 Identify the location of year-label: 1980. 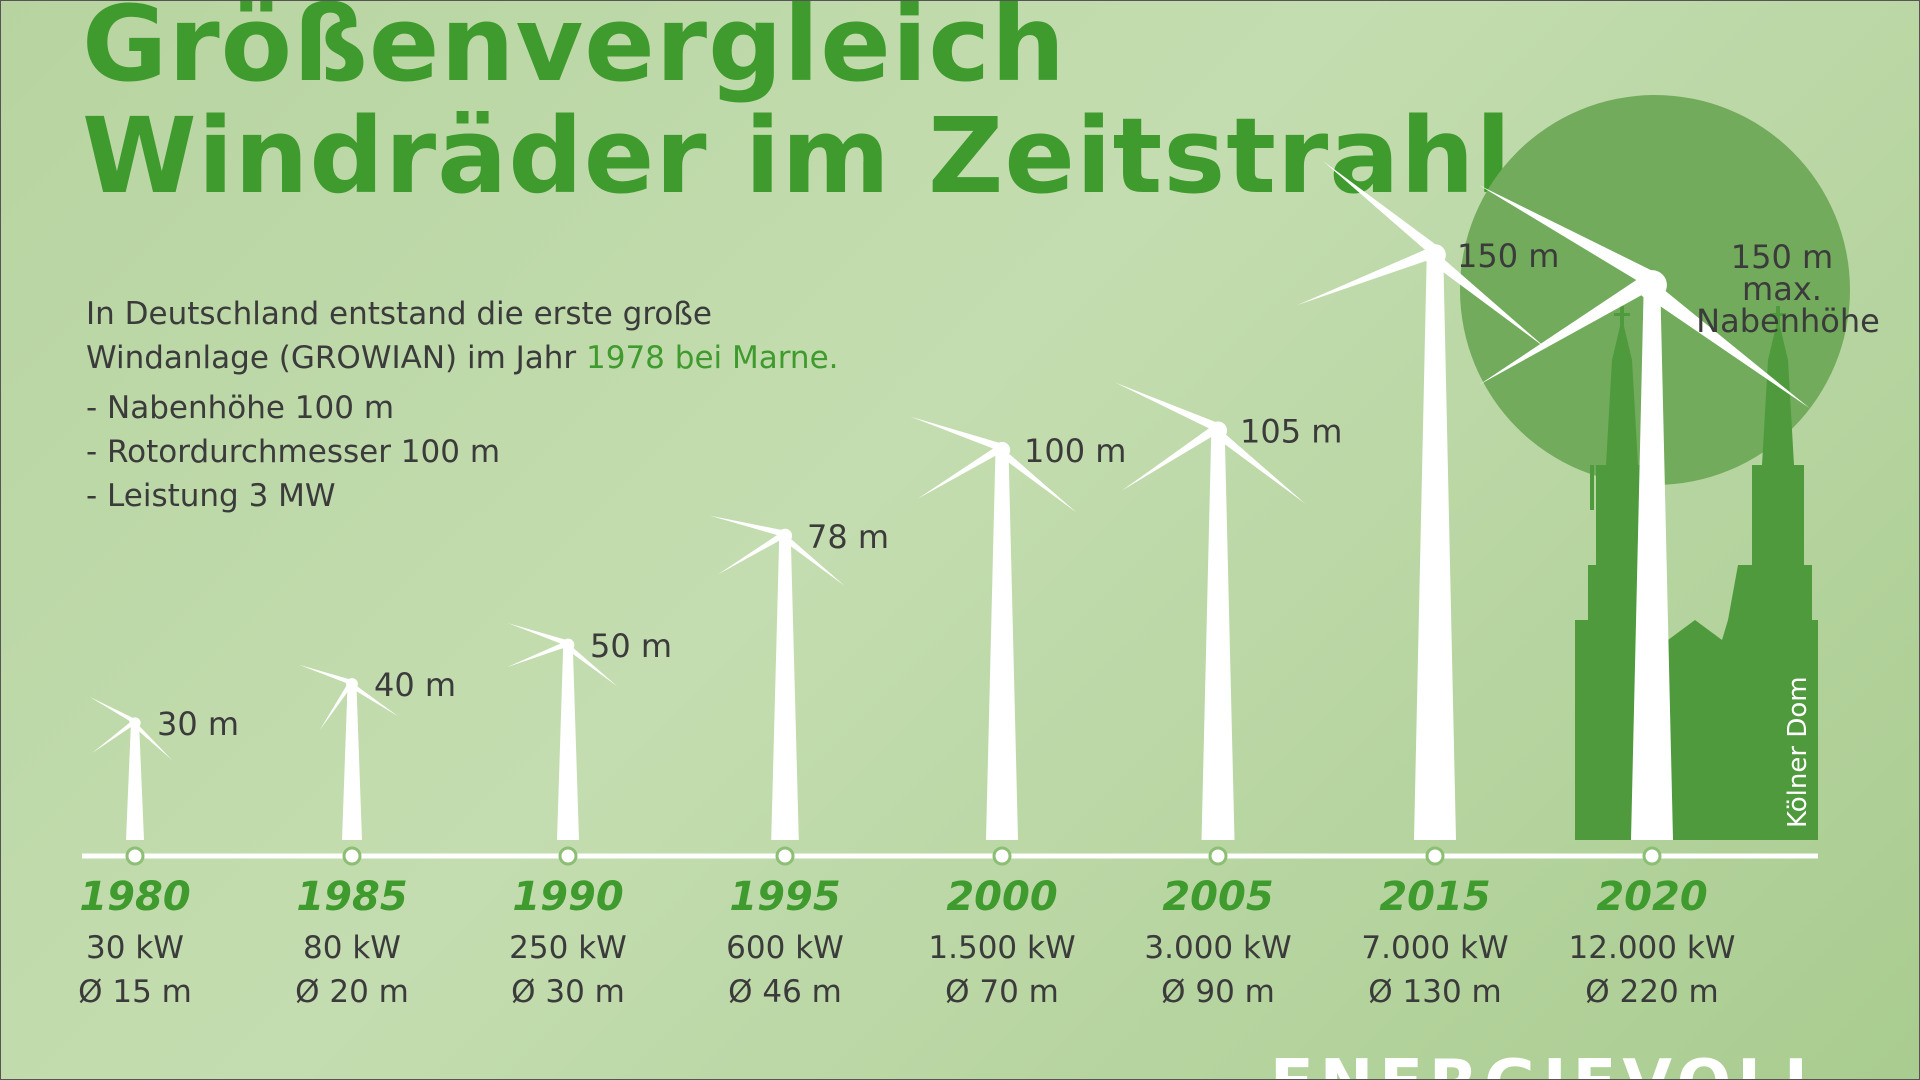
(134, 897).